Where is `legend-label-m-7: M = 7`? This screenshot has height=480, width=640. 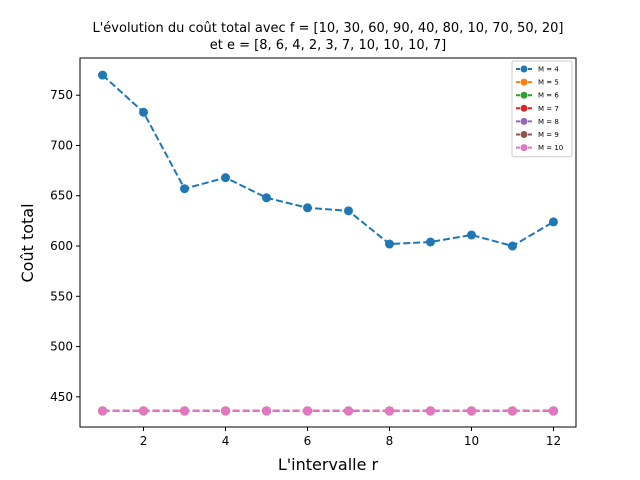 legend-label-m-7: M = 7 is located at coordinates (548, 109).